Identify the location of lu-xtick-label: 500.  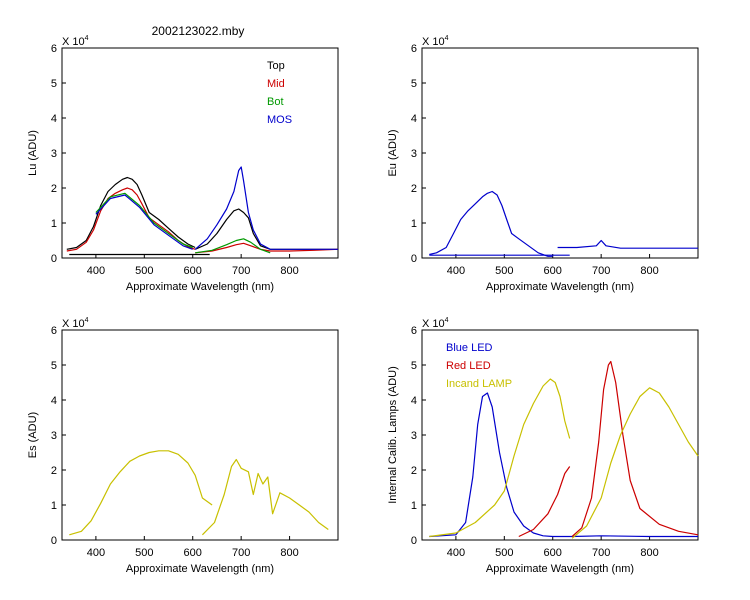
(144, 271).